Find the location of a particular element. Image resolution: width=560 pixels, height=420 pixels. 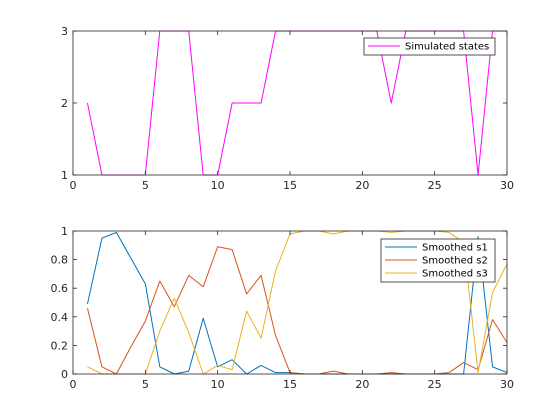

legend: Simulated states is located at coordinates (429, 46).